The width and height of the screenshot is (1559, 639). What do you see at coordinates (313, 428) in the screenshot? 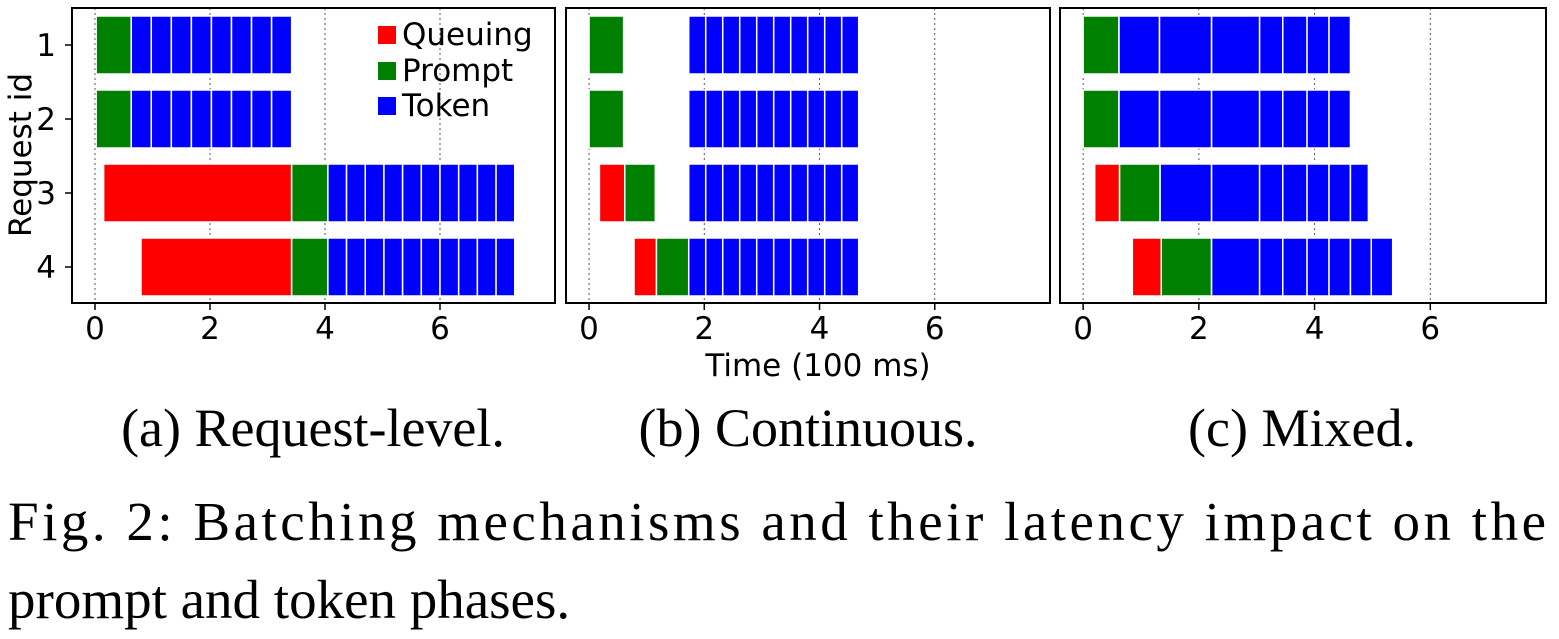
I see `subcaption-a: (a) Request-level.` at bounding box center [313, 428].